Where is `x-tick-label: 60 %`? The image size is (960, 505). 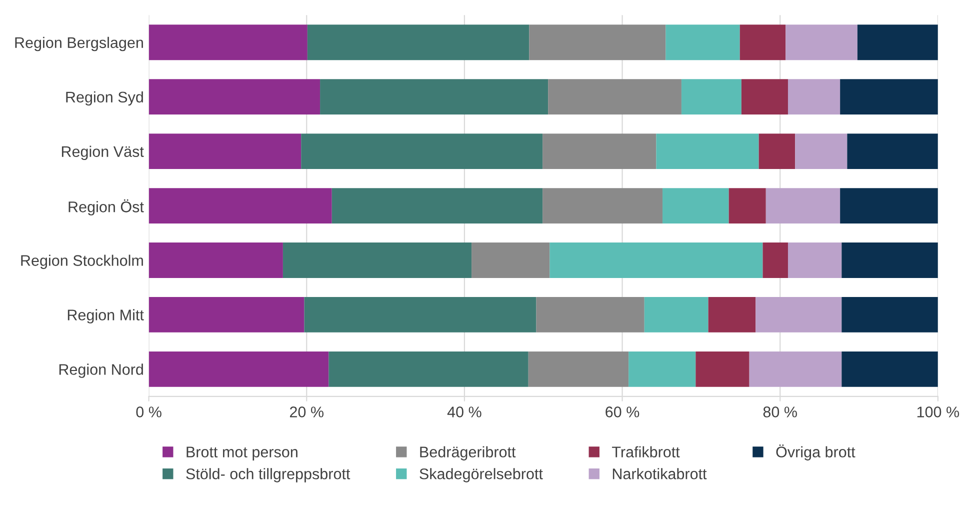 x-tick-label: 60 % is located at coordinates (623, 412).